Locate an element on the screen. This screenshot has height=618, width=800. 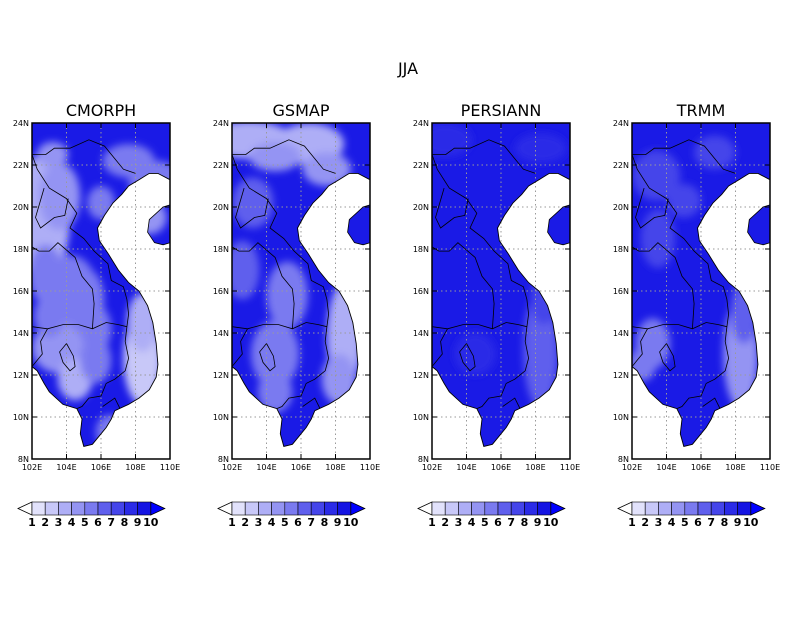
panel-title: CMORPH is located at coordinates (101, 110).